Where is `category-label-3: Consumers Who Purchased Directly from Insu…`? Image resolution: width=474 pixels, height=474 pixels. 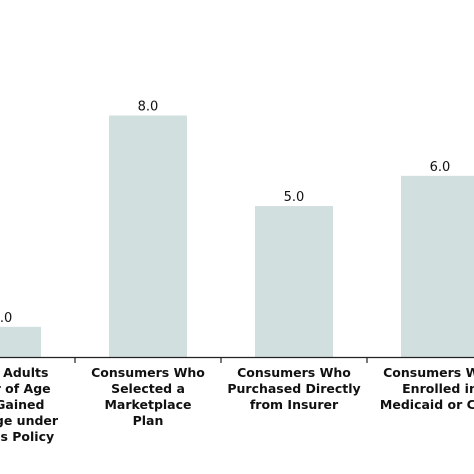
category-label-3: Consumers Who Purchased Directly from Insu… is located at coordinates (293, 388).